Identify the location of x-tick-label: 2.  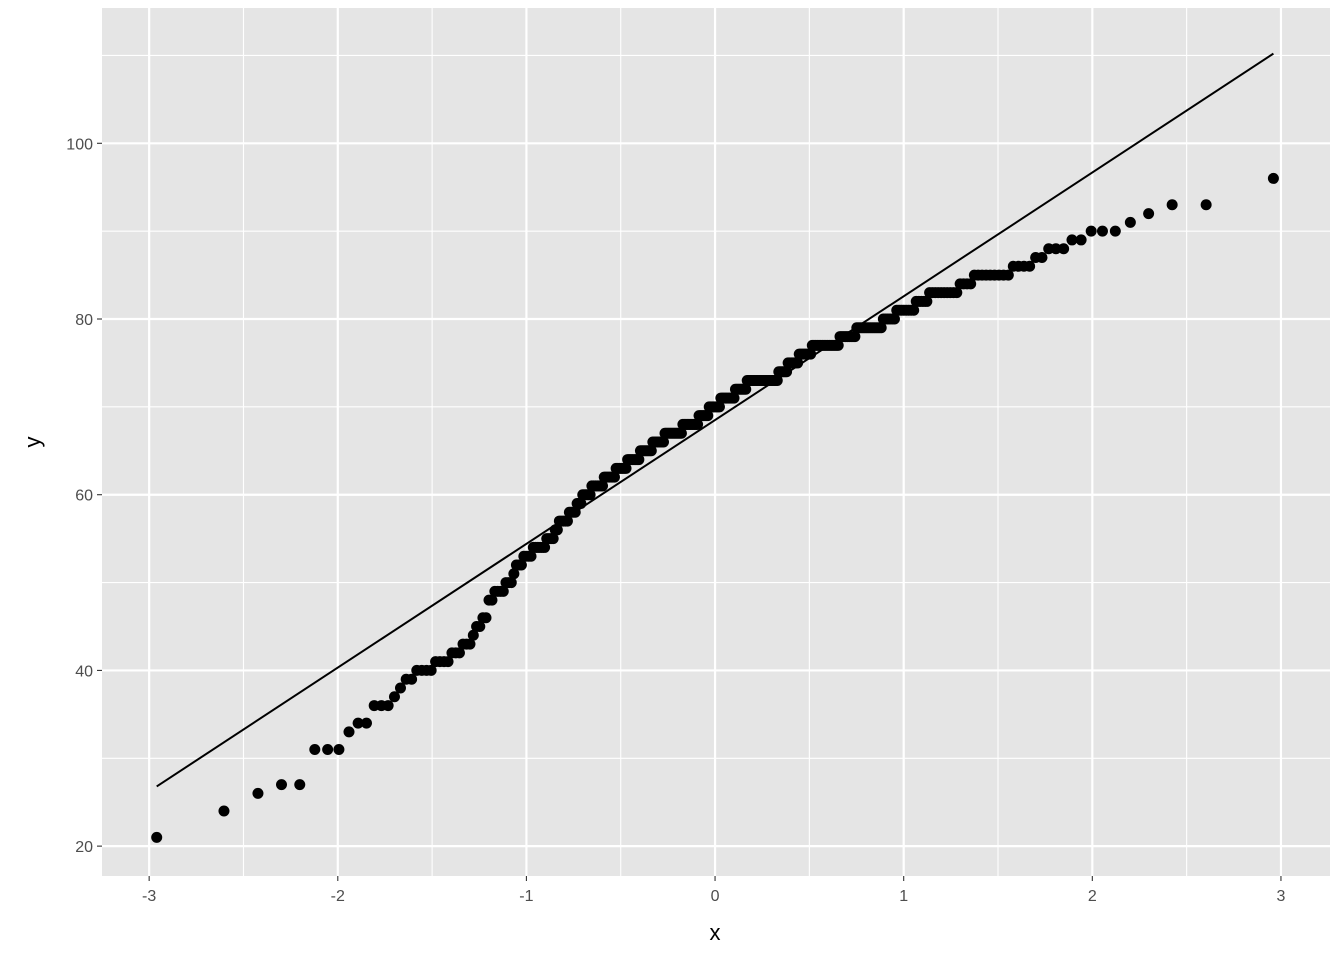
(1092, 896).